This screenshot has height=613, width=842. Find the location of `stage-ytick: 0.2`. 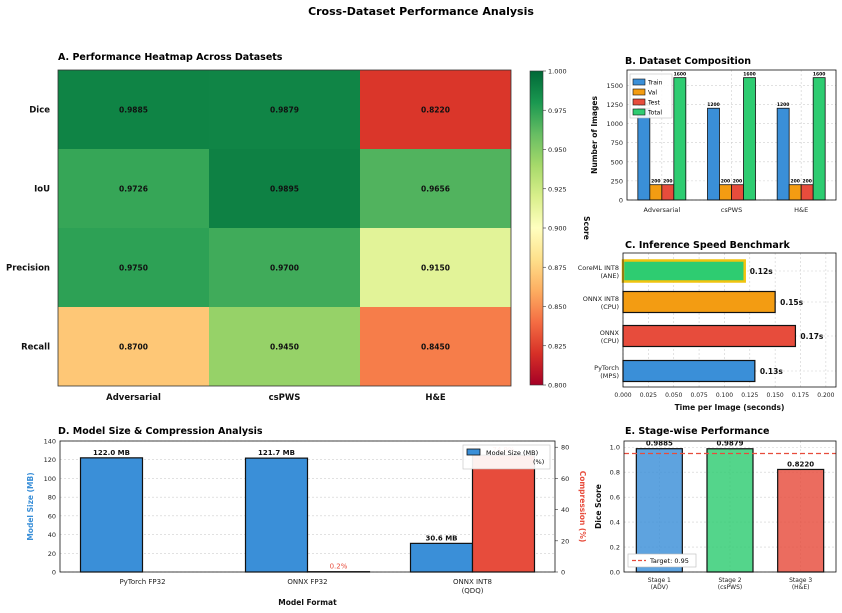

stage-ytick: 0.2 is located at coordinates (615, 548).